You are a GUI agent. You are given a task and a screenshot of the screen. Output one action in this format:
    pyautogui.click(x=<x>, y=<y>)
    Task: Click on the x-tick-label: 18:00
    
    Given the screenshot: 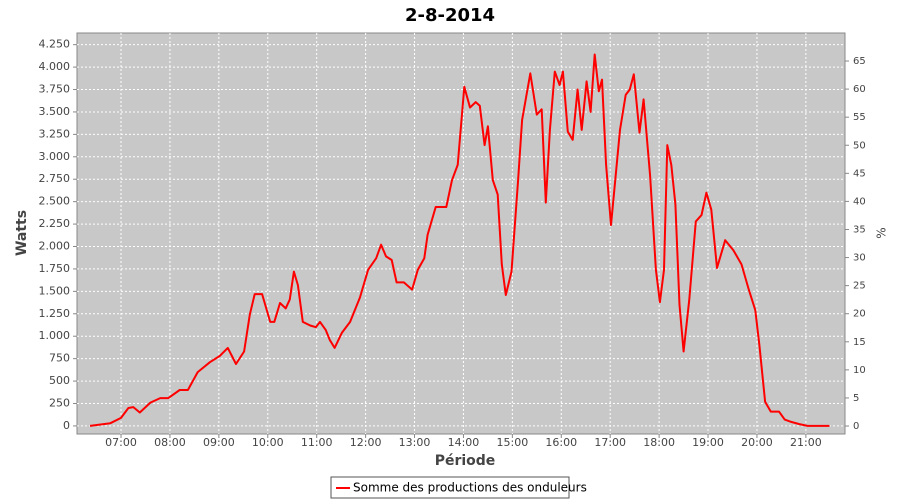 What is the action you would take?
    pyautogui.click(x=659, y=442)
    